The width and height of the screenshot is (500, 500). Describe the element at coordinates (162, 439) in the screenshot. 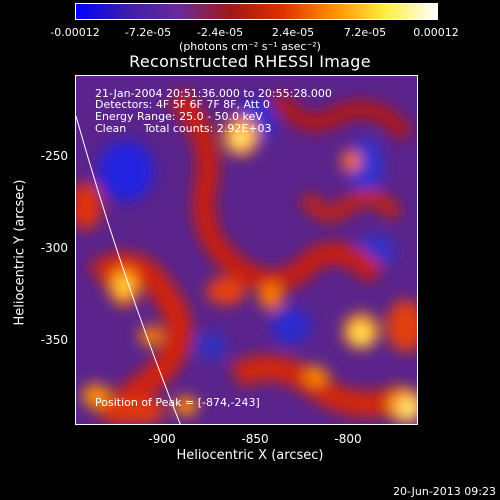

I see `x-tick-label: -900` at that location.